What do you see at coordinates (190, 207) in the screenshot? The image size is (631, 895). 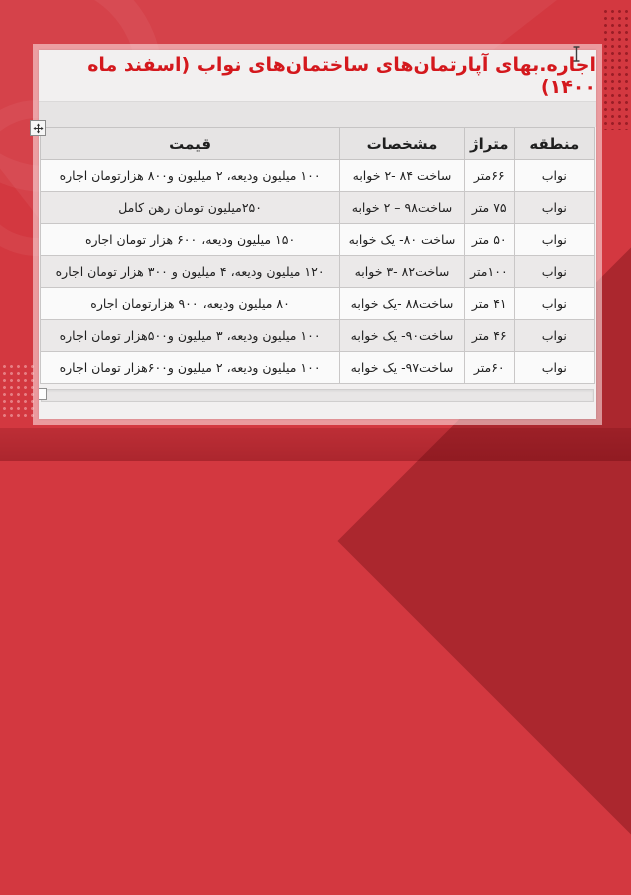 I see `cell-price: ۲۵۰میلیون تومان رهن کامل` at bounding box center [190, 207].